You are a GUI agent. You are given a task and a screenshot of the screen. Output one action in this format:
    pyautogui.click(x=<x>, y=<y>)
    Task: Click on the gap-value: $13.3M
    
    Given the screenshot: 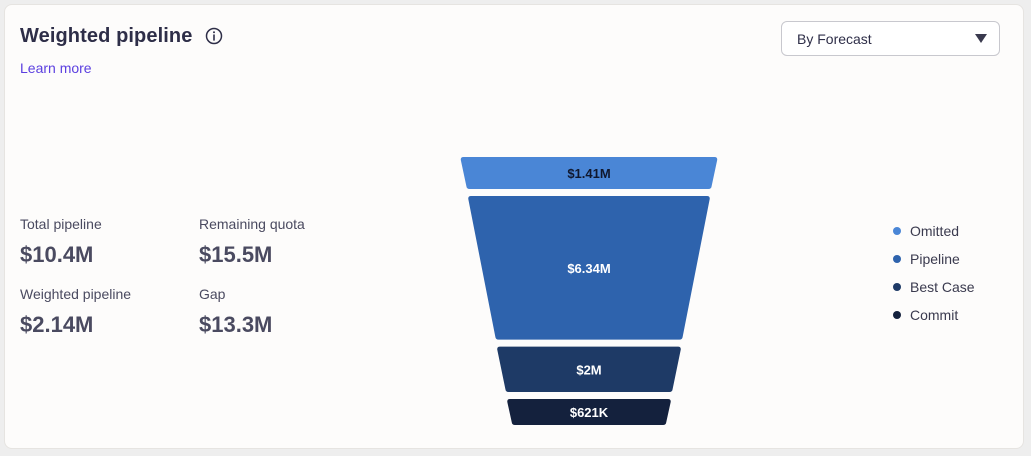 What is the action you would take?
    pyautogui.click(x=236, y=324)
    